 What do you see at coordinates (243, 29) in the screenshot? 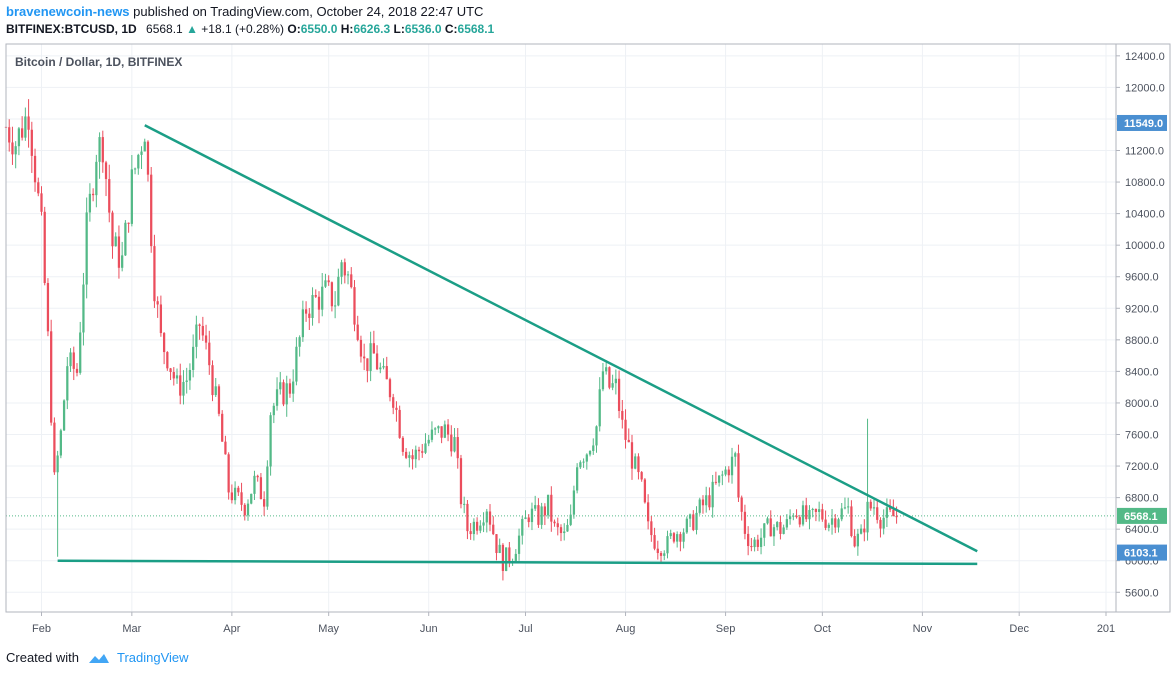
I see `change-value: +18.1 (+0.28%)` at bounding box center [243, 29].